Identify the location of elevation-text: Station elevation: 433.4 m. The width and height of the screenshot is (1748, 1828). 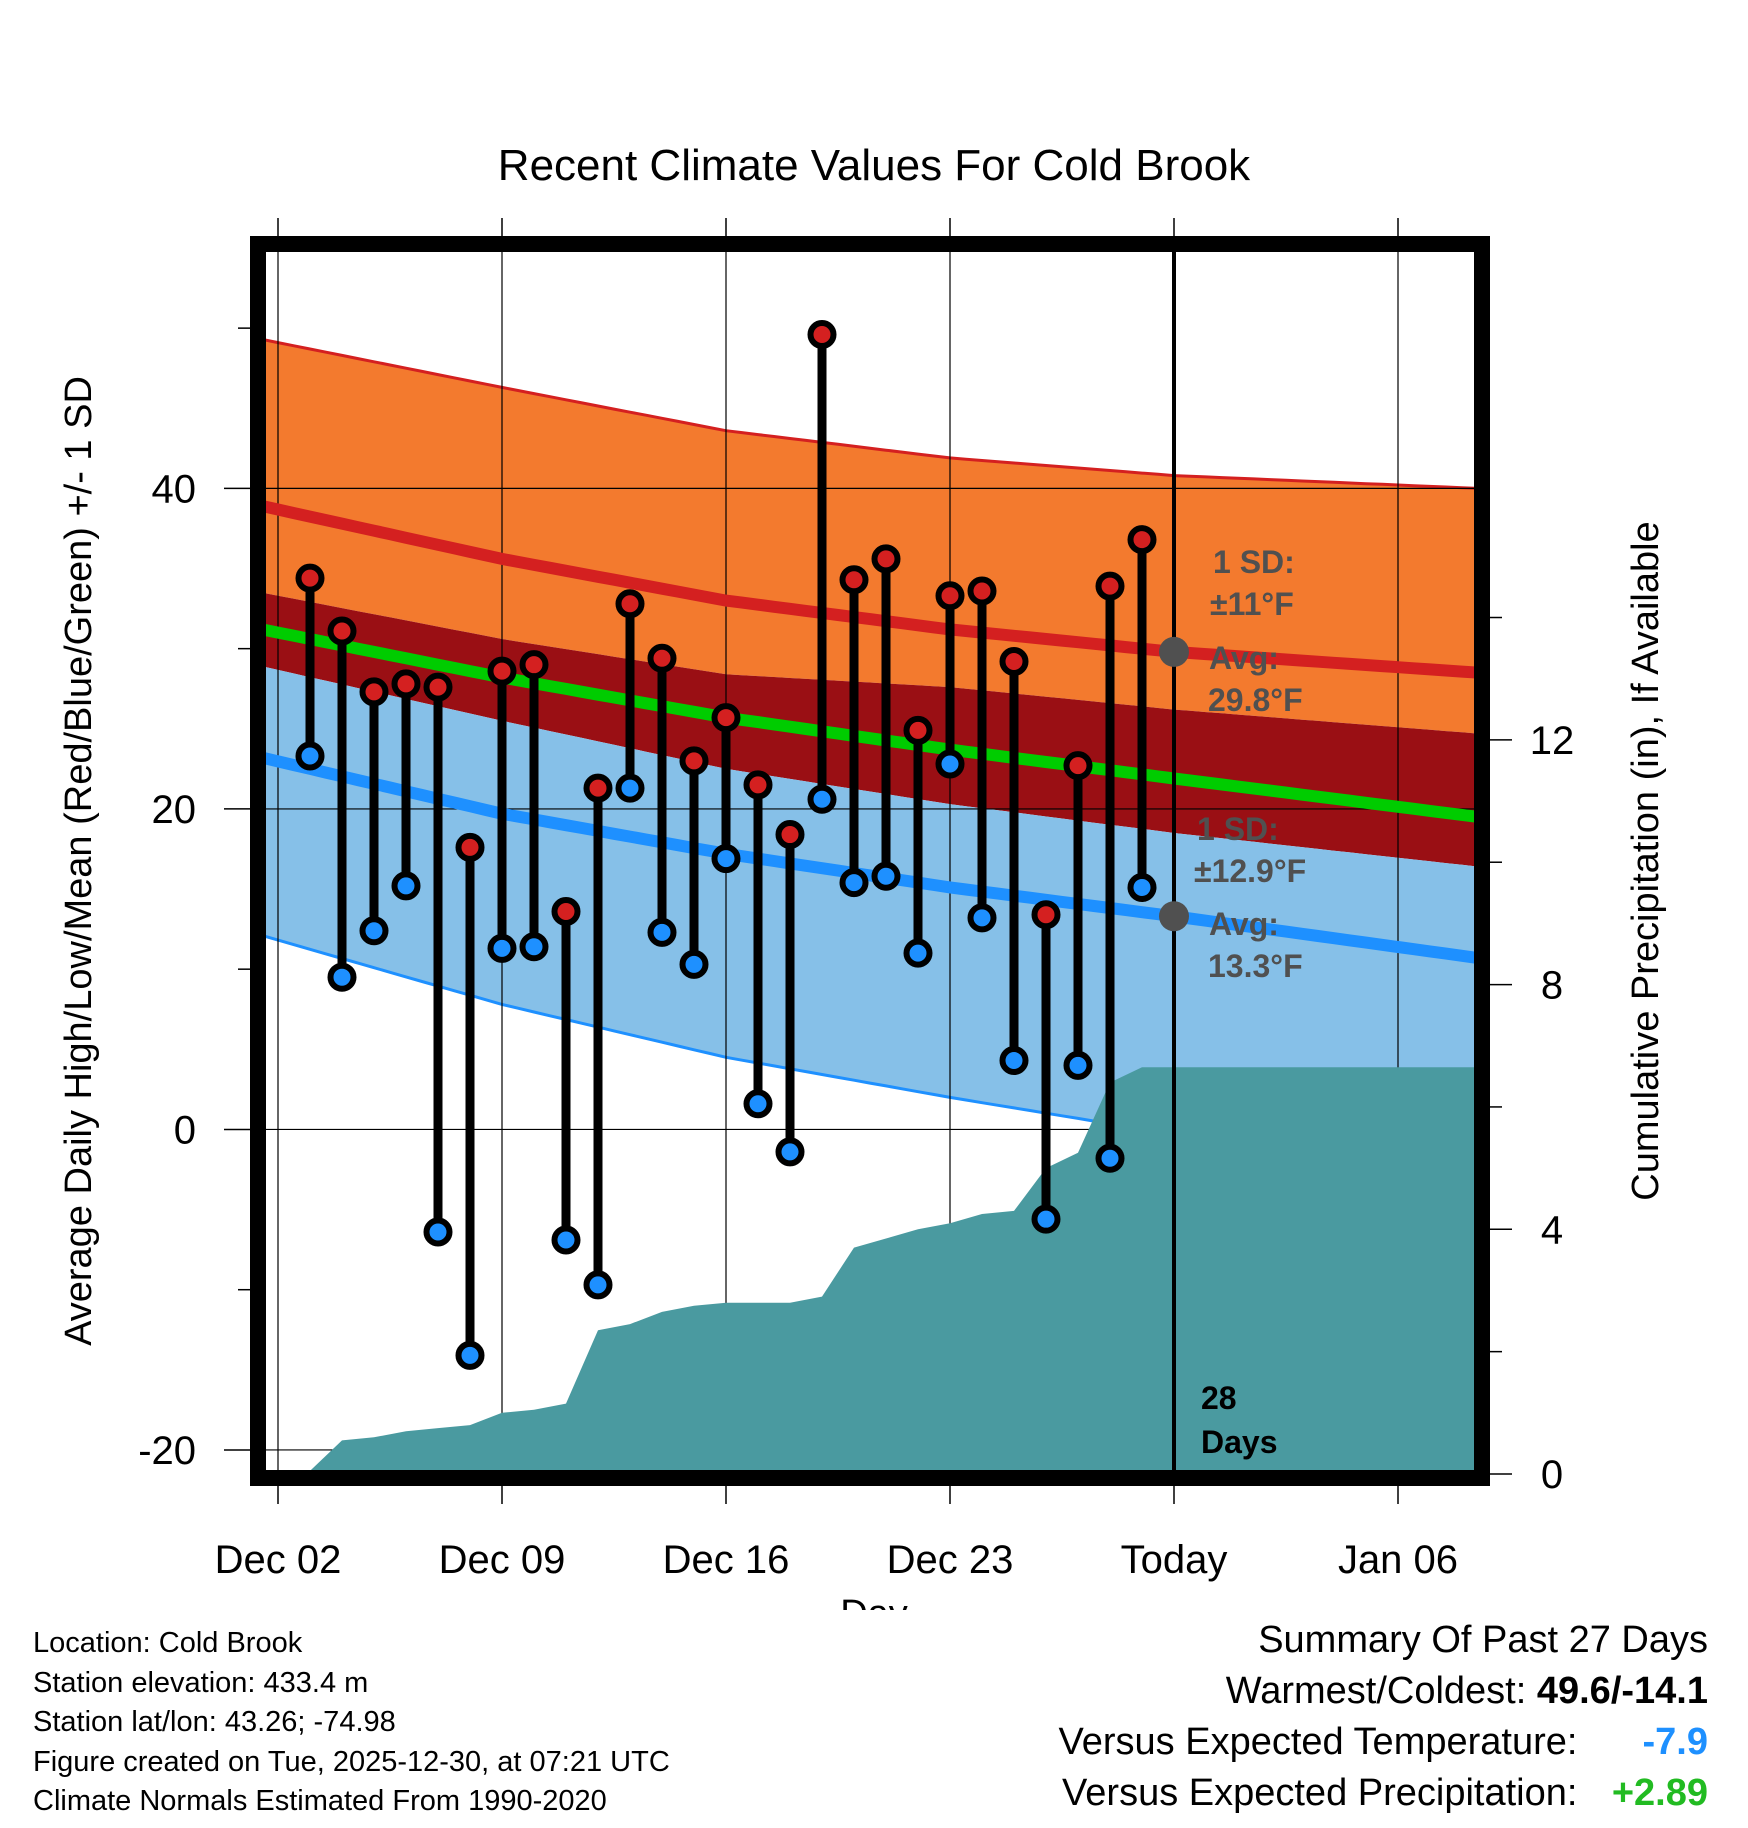
(201, 1682).